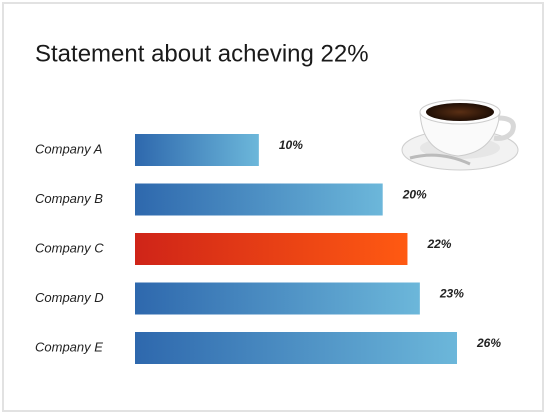 Image resolution: width=547 pixels, height=415 pixels. Describe the element at coordinates (69, 247) in the screenshot. I see `category-label: Company C` at that location.